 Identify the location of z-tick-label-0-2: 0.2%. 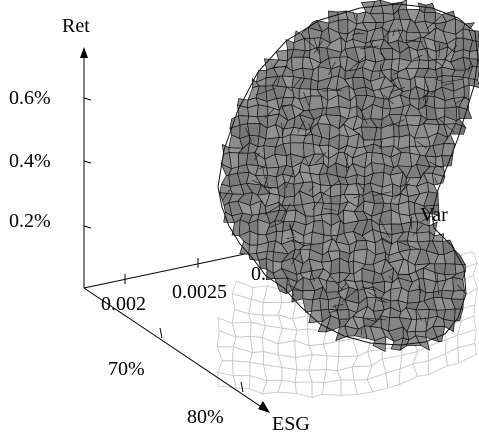
(30, 221).